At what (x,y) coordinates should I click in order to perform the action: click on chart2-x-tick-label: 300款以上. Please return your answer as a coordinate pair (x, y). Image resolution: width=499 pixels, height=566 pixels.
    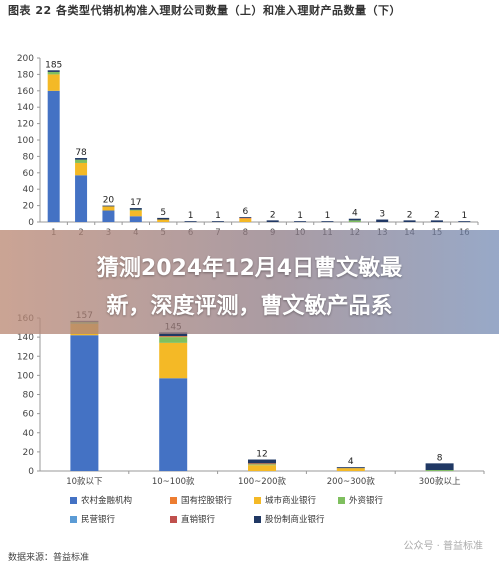
    Looking at the image, I should click on (440, 481).